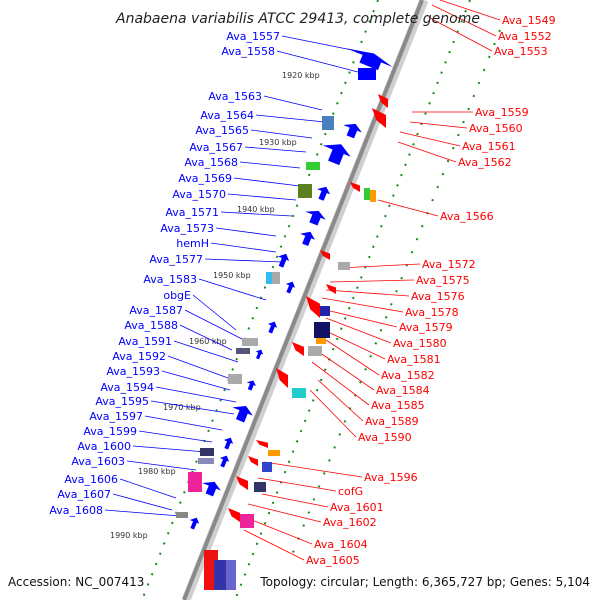 Image resolution: width=600 pixels, height=600 pixels. What do you see at coordinates (403, 390) in the screenshot?
I see `gene-label-right: Ava_1584` at bounding box center [403, 390].